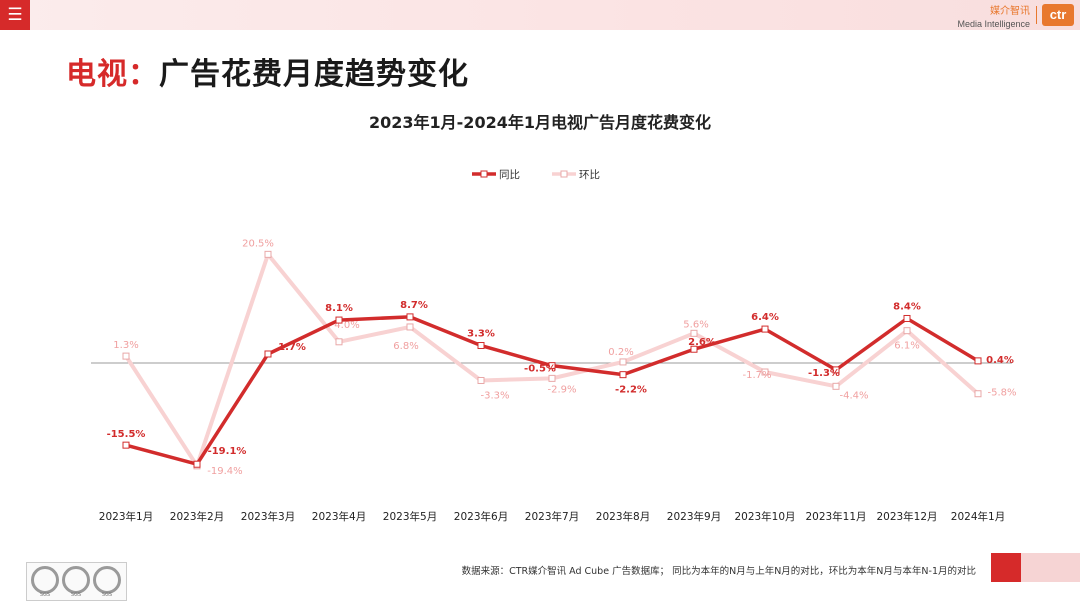  I want to click on data-label: -19.4%, so click(224, 471).